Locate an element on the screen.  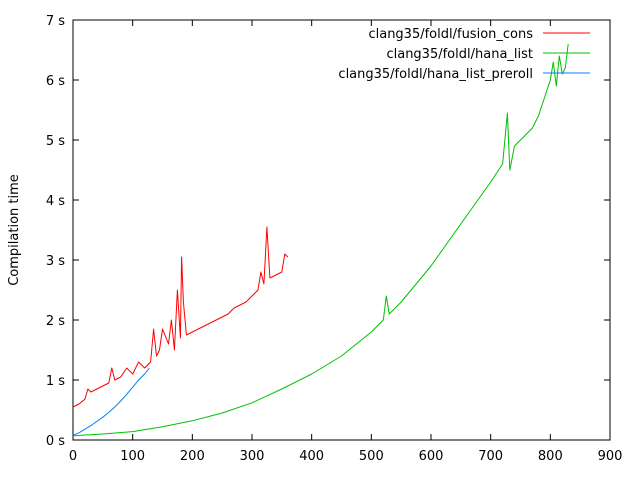
legend-label-3: clang35/foldl/hana_list_preroll is located at coordinates (435, 74).